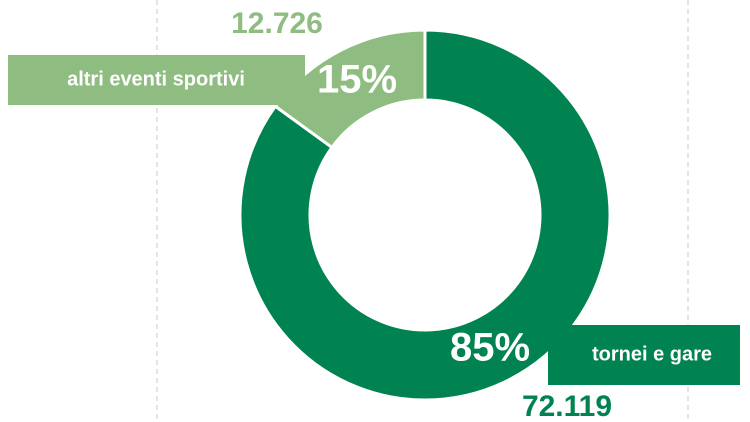 The height and width of the screenshot is (422, 750). I want to click on donut-slice, so click(350, 89).